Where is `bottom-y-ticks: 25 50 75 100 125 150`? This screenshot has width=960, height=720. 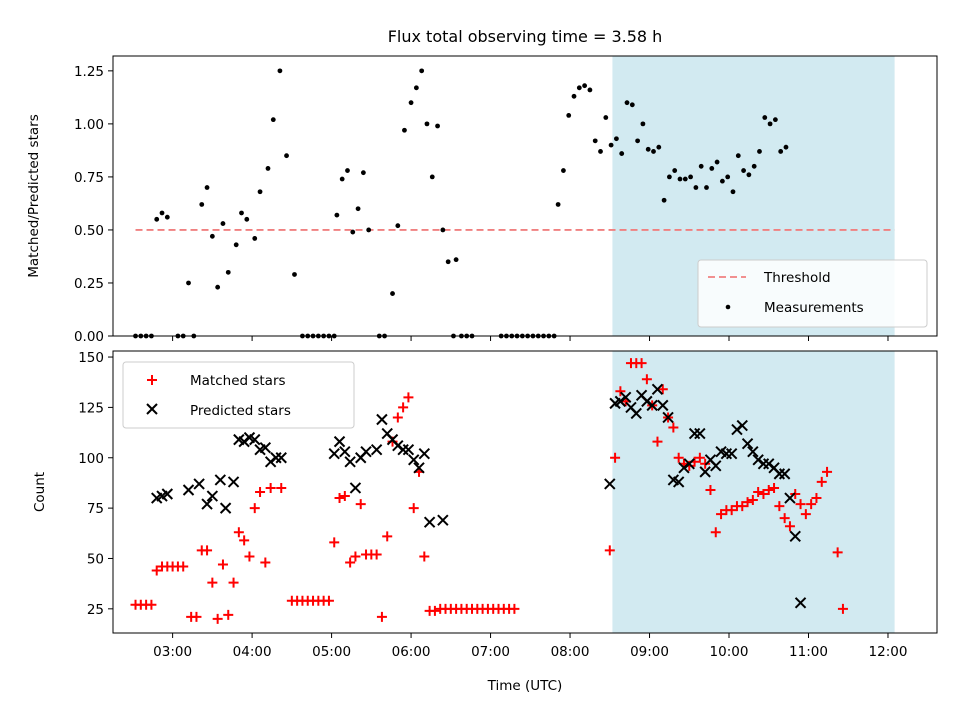
bottom-y-ticks: 25 50 75 100 125 150 is located at coordinates (95, 484).